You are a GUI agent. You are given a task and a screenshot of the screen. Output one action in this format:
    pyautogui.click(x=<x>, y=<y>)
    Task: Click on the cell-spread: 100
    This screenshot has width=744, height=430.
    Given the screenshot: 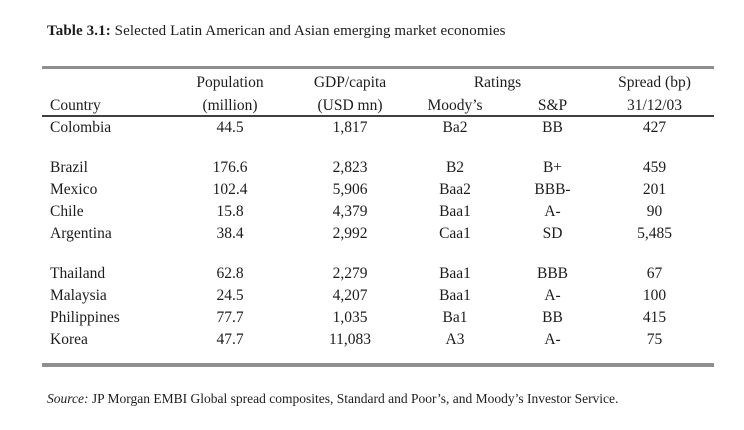 What is the action you would take?
    pyautogui.click(x=654, y=295)
    